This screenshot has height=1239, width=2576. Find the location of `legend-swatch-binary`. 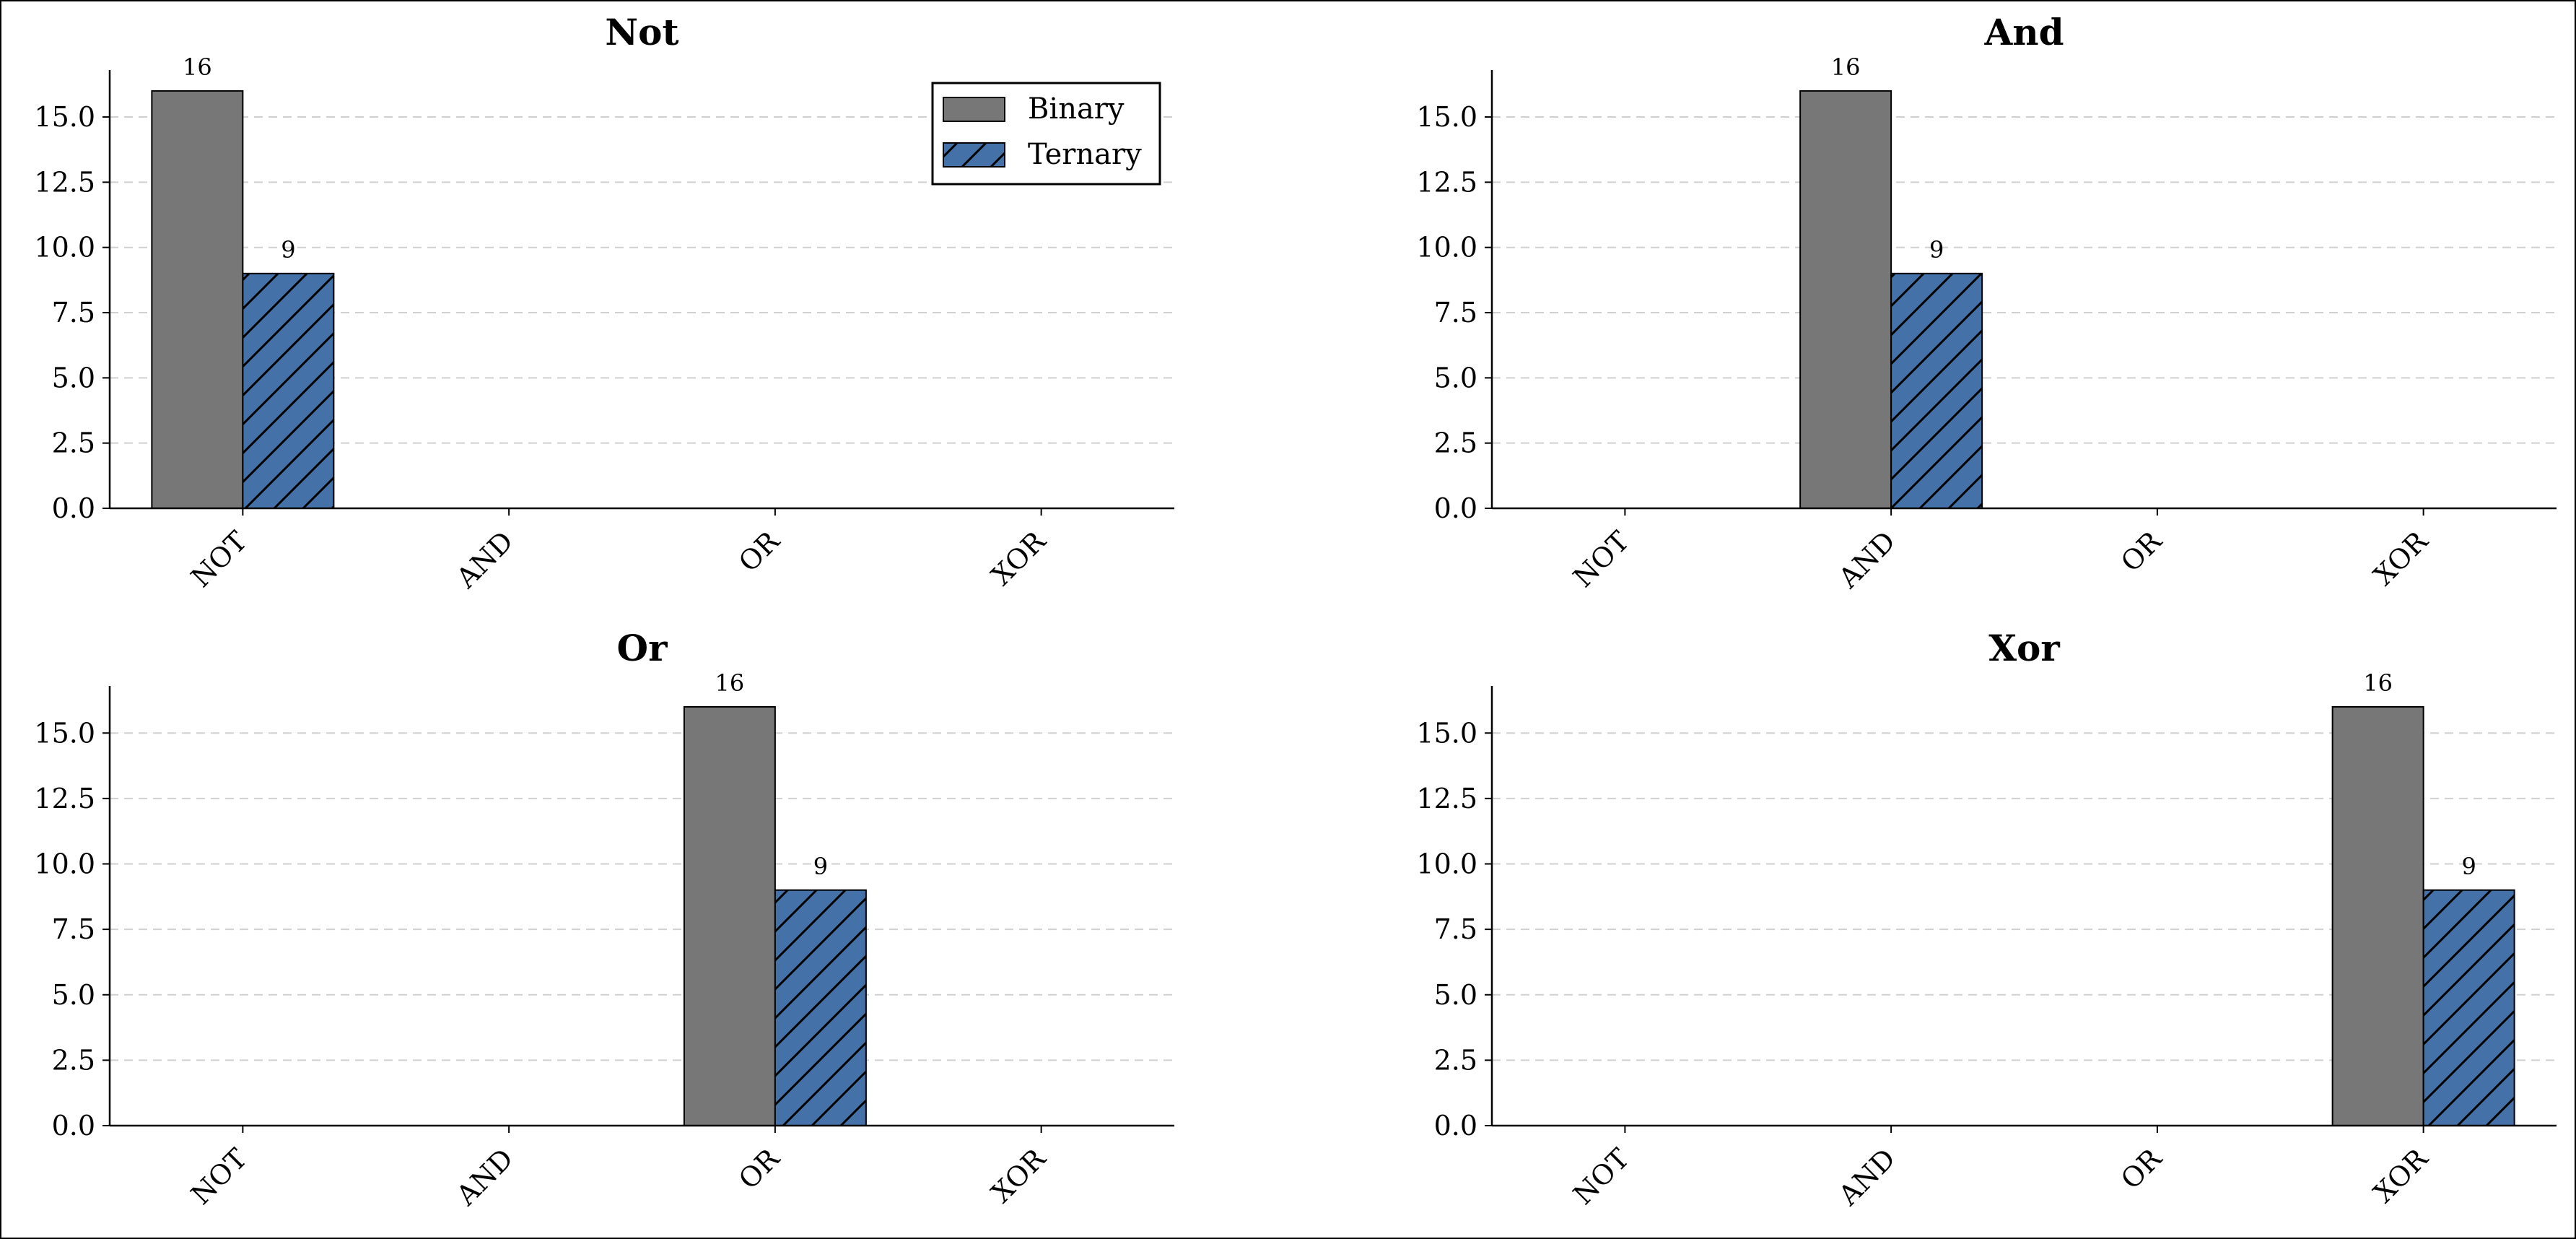

legend-swatch-binary is located at coordinates (974, 109).